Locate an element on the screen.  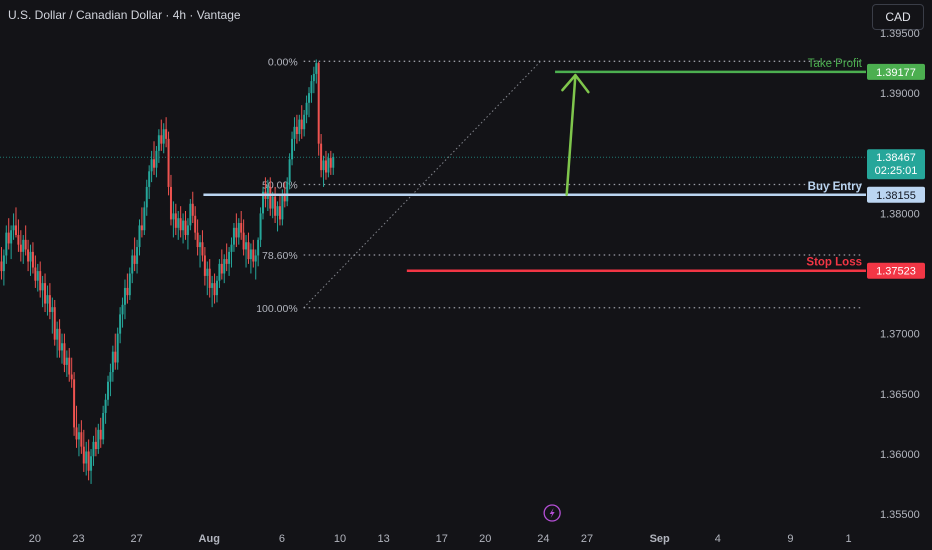
price-tick-label: 1.39500 is located at coordinates (900, 34).